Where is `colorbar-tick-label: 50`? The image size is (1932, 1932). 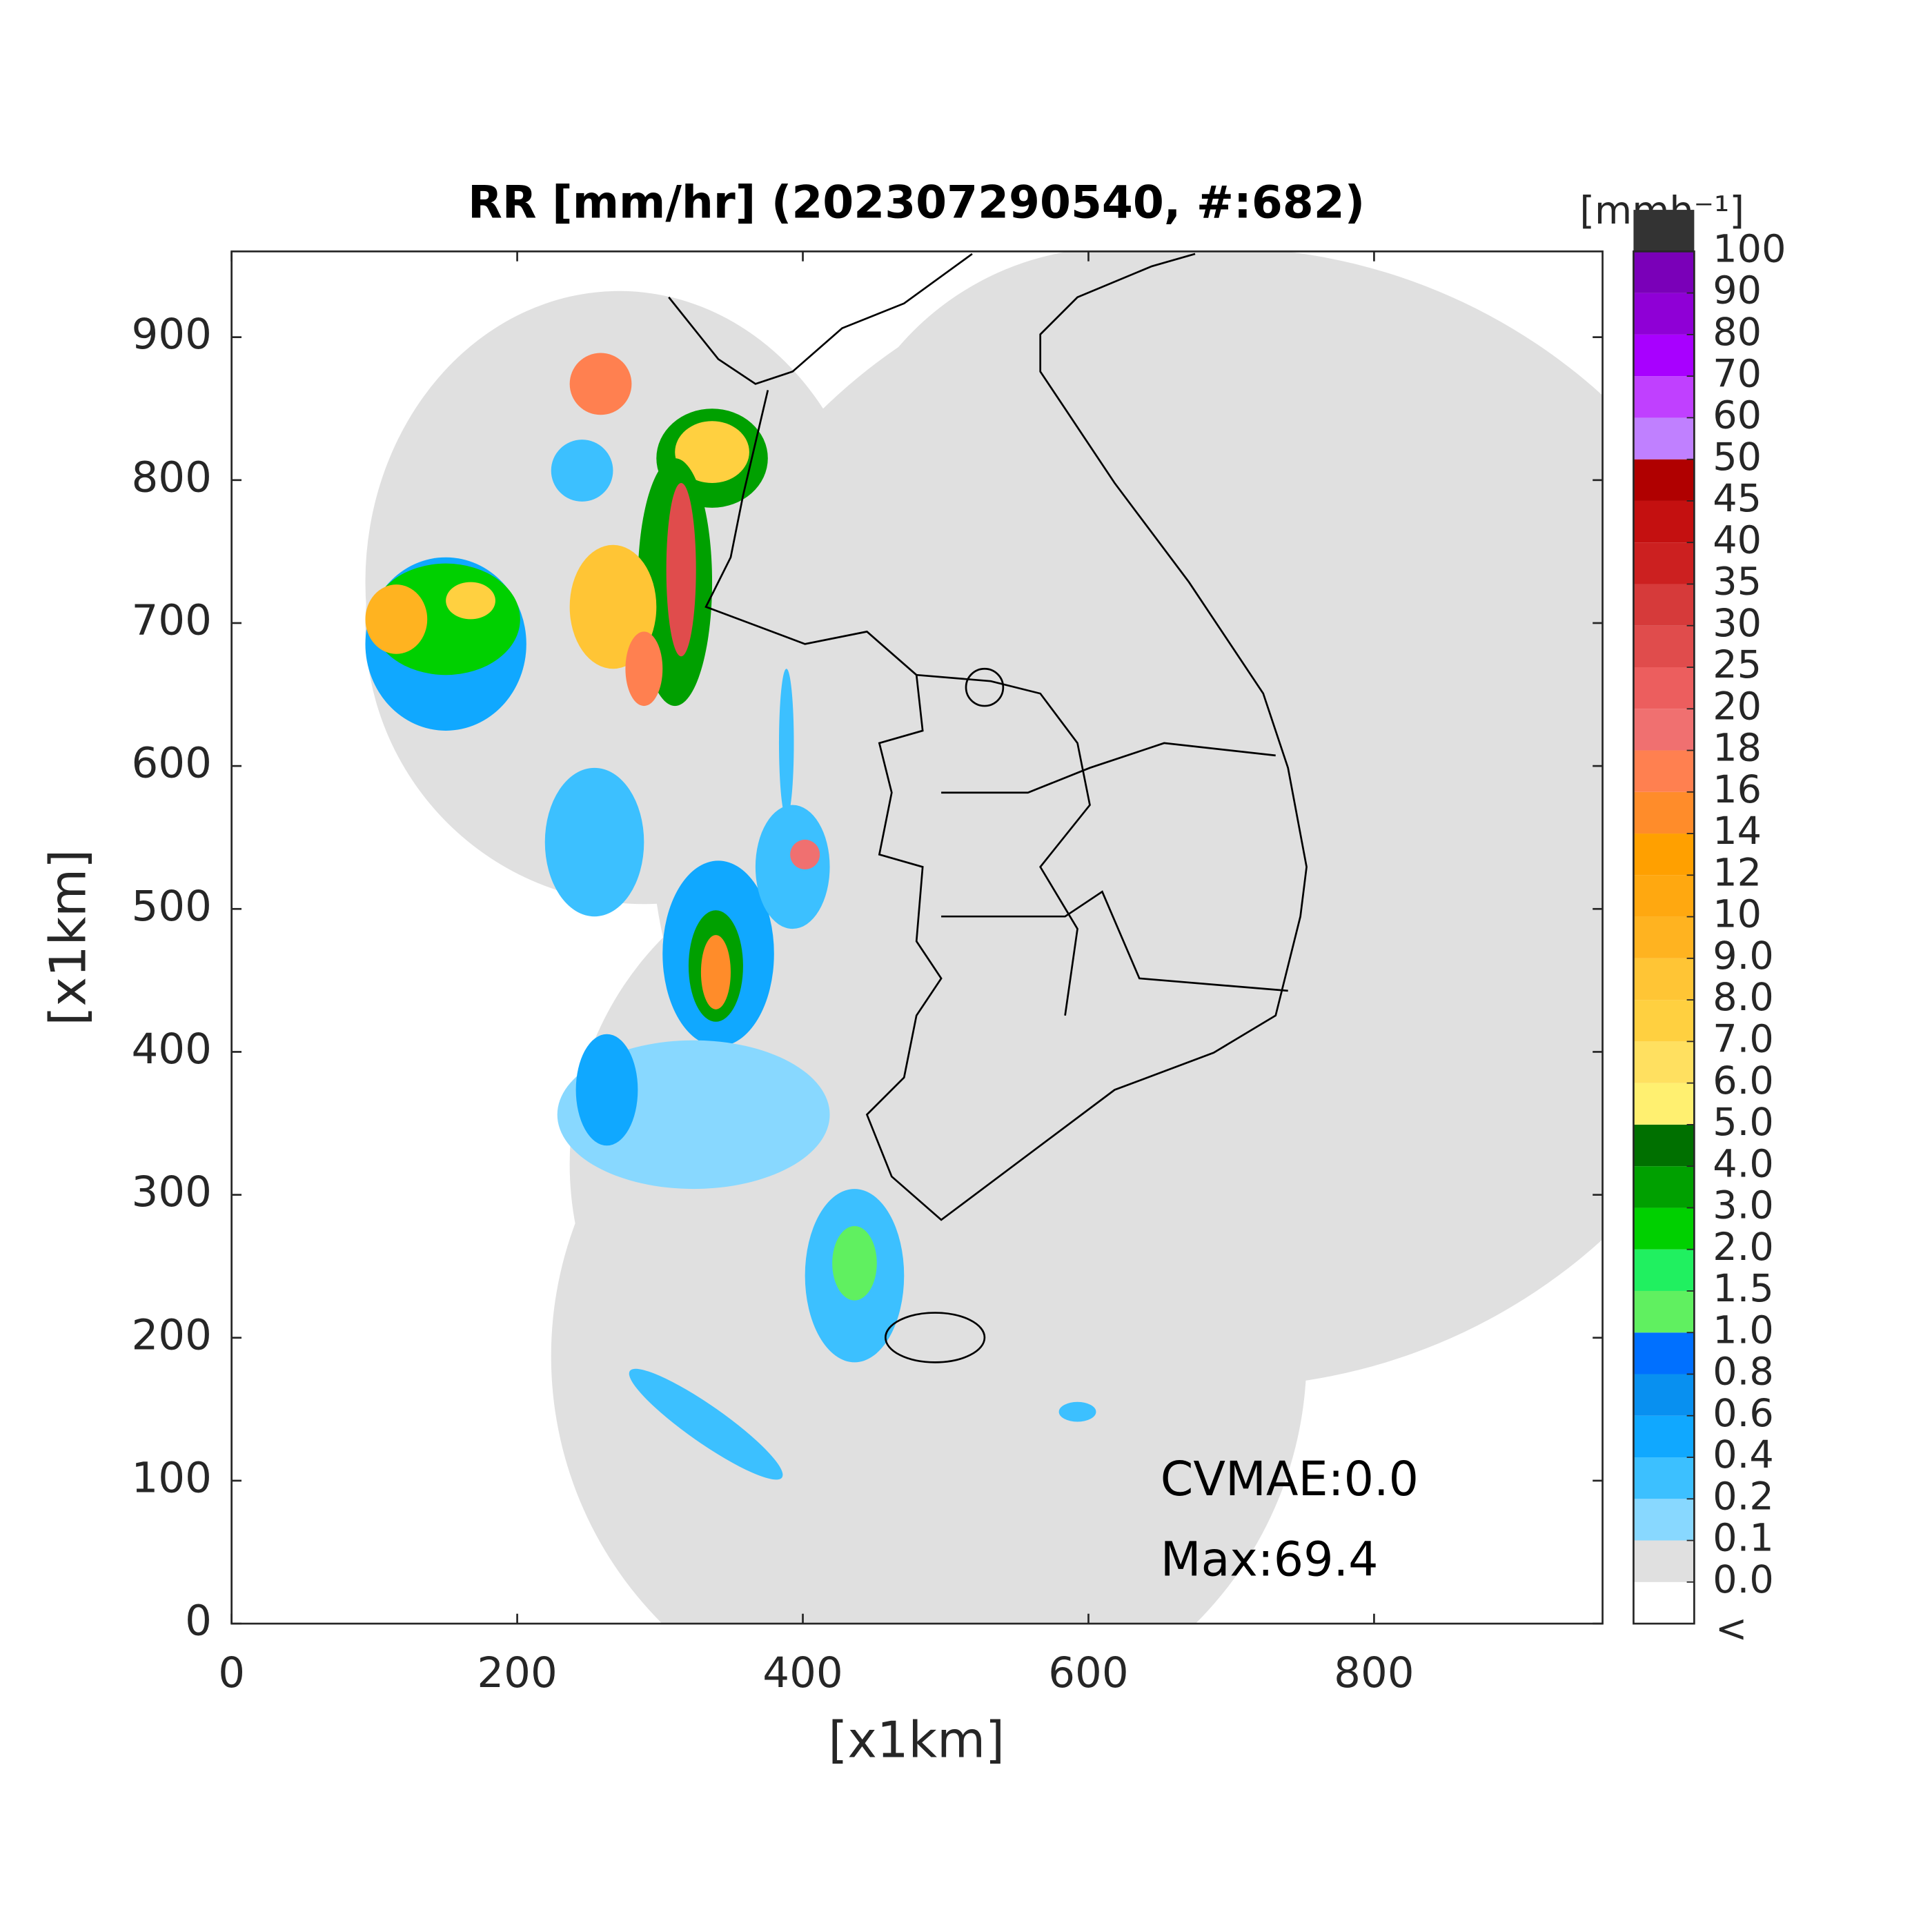 colorbar-tick-label: 50 is located at coordinates (1737, 457).